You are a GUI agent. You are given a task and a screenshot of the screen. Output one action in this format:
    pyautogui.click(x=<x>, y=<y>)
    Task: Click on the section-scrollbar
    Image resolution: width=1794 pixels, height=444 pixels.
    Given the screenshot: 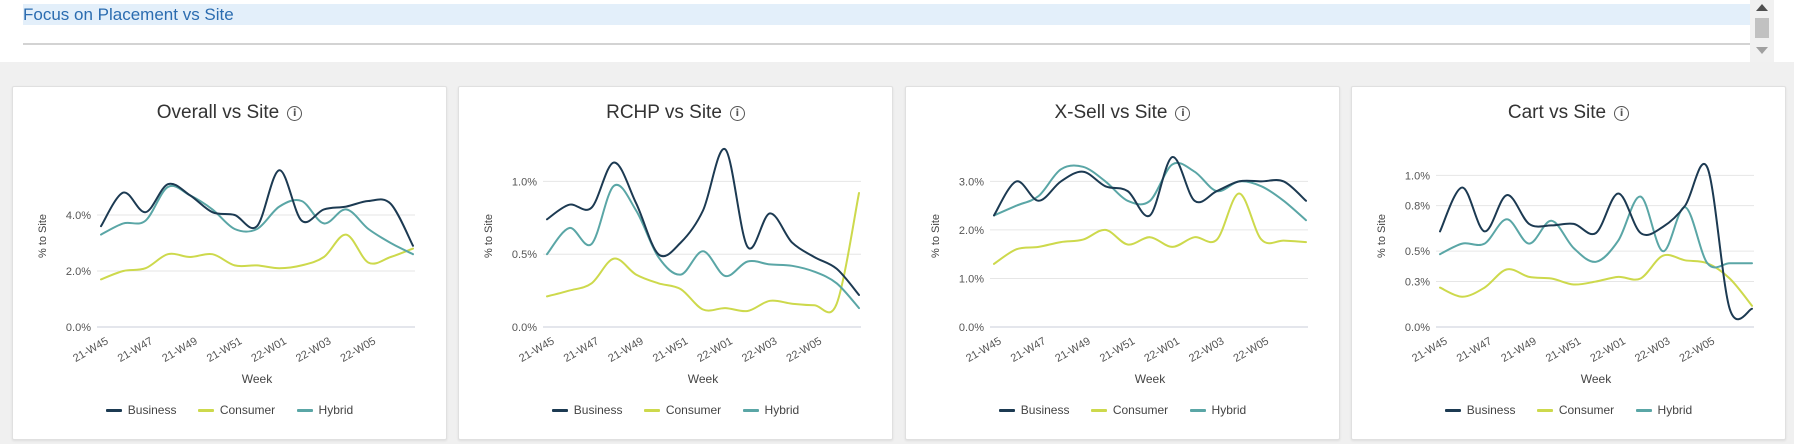 What is the action you would take?
    pyautogui.click(x=1762, y=31)
    